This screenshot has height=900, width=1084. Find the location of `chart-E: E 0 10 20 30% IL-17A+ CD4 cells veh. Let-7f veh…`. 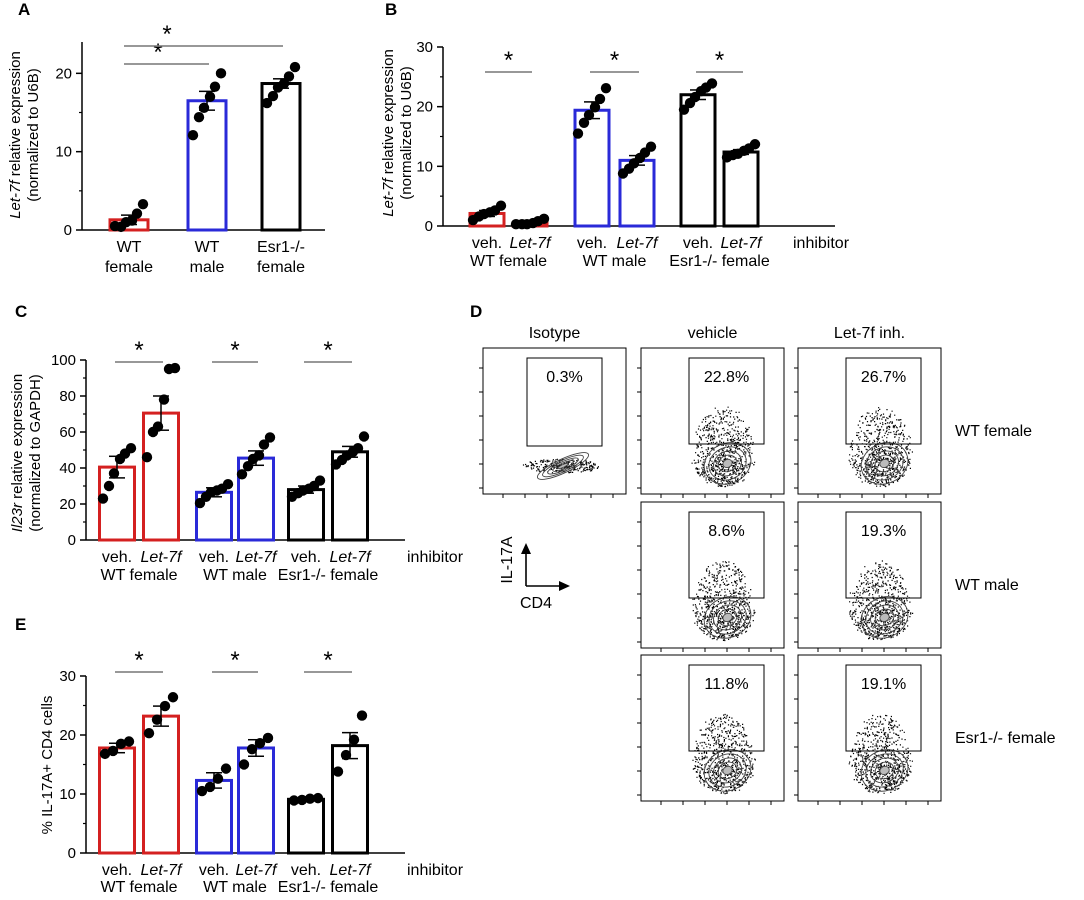

chart-E: E 0 10 20 30% IL-17A+ CD4 cells veh. Let-7f veh… is located at coordinates (239, 755).